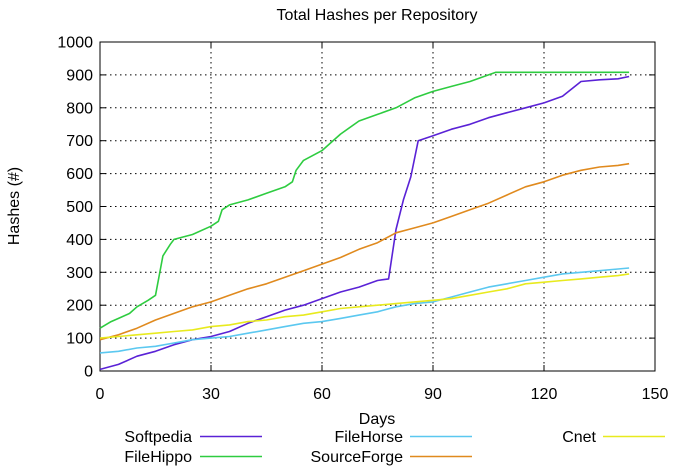 Image resolution: width=675 pixels, height=467 pixels. I want to click on x-tick-label: 90, so click(433, 394).